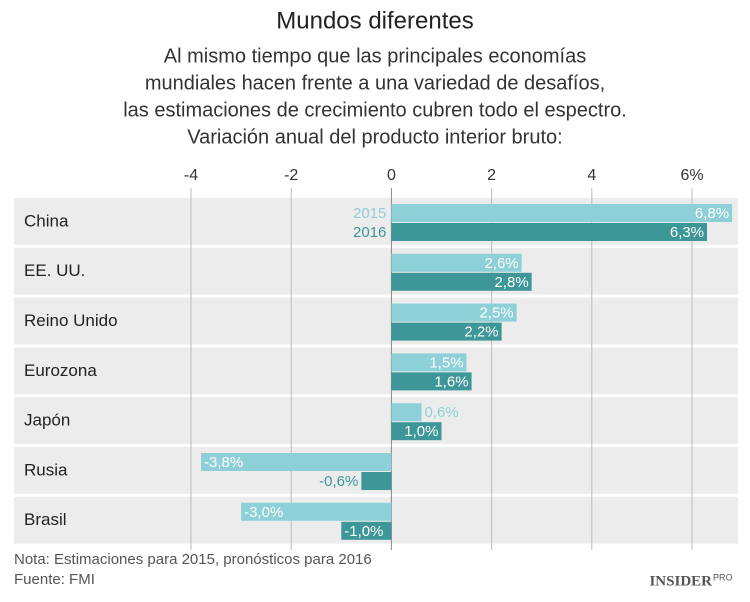 The width and height of the screenshot is (750, 602). What do you see at coordinates (712, 213) in the screenshot?
I see `value-label: 6,8%` at bounding box center [712, 213].